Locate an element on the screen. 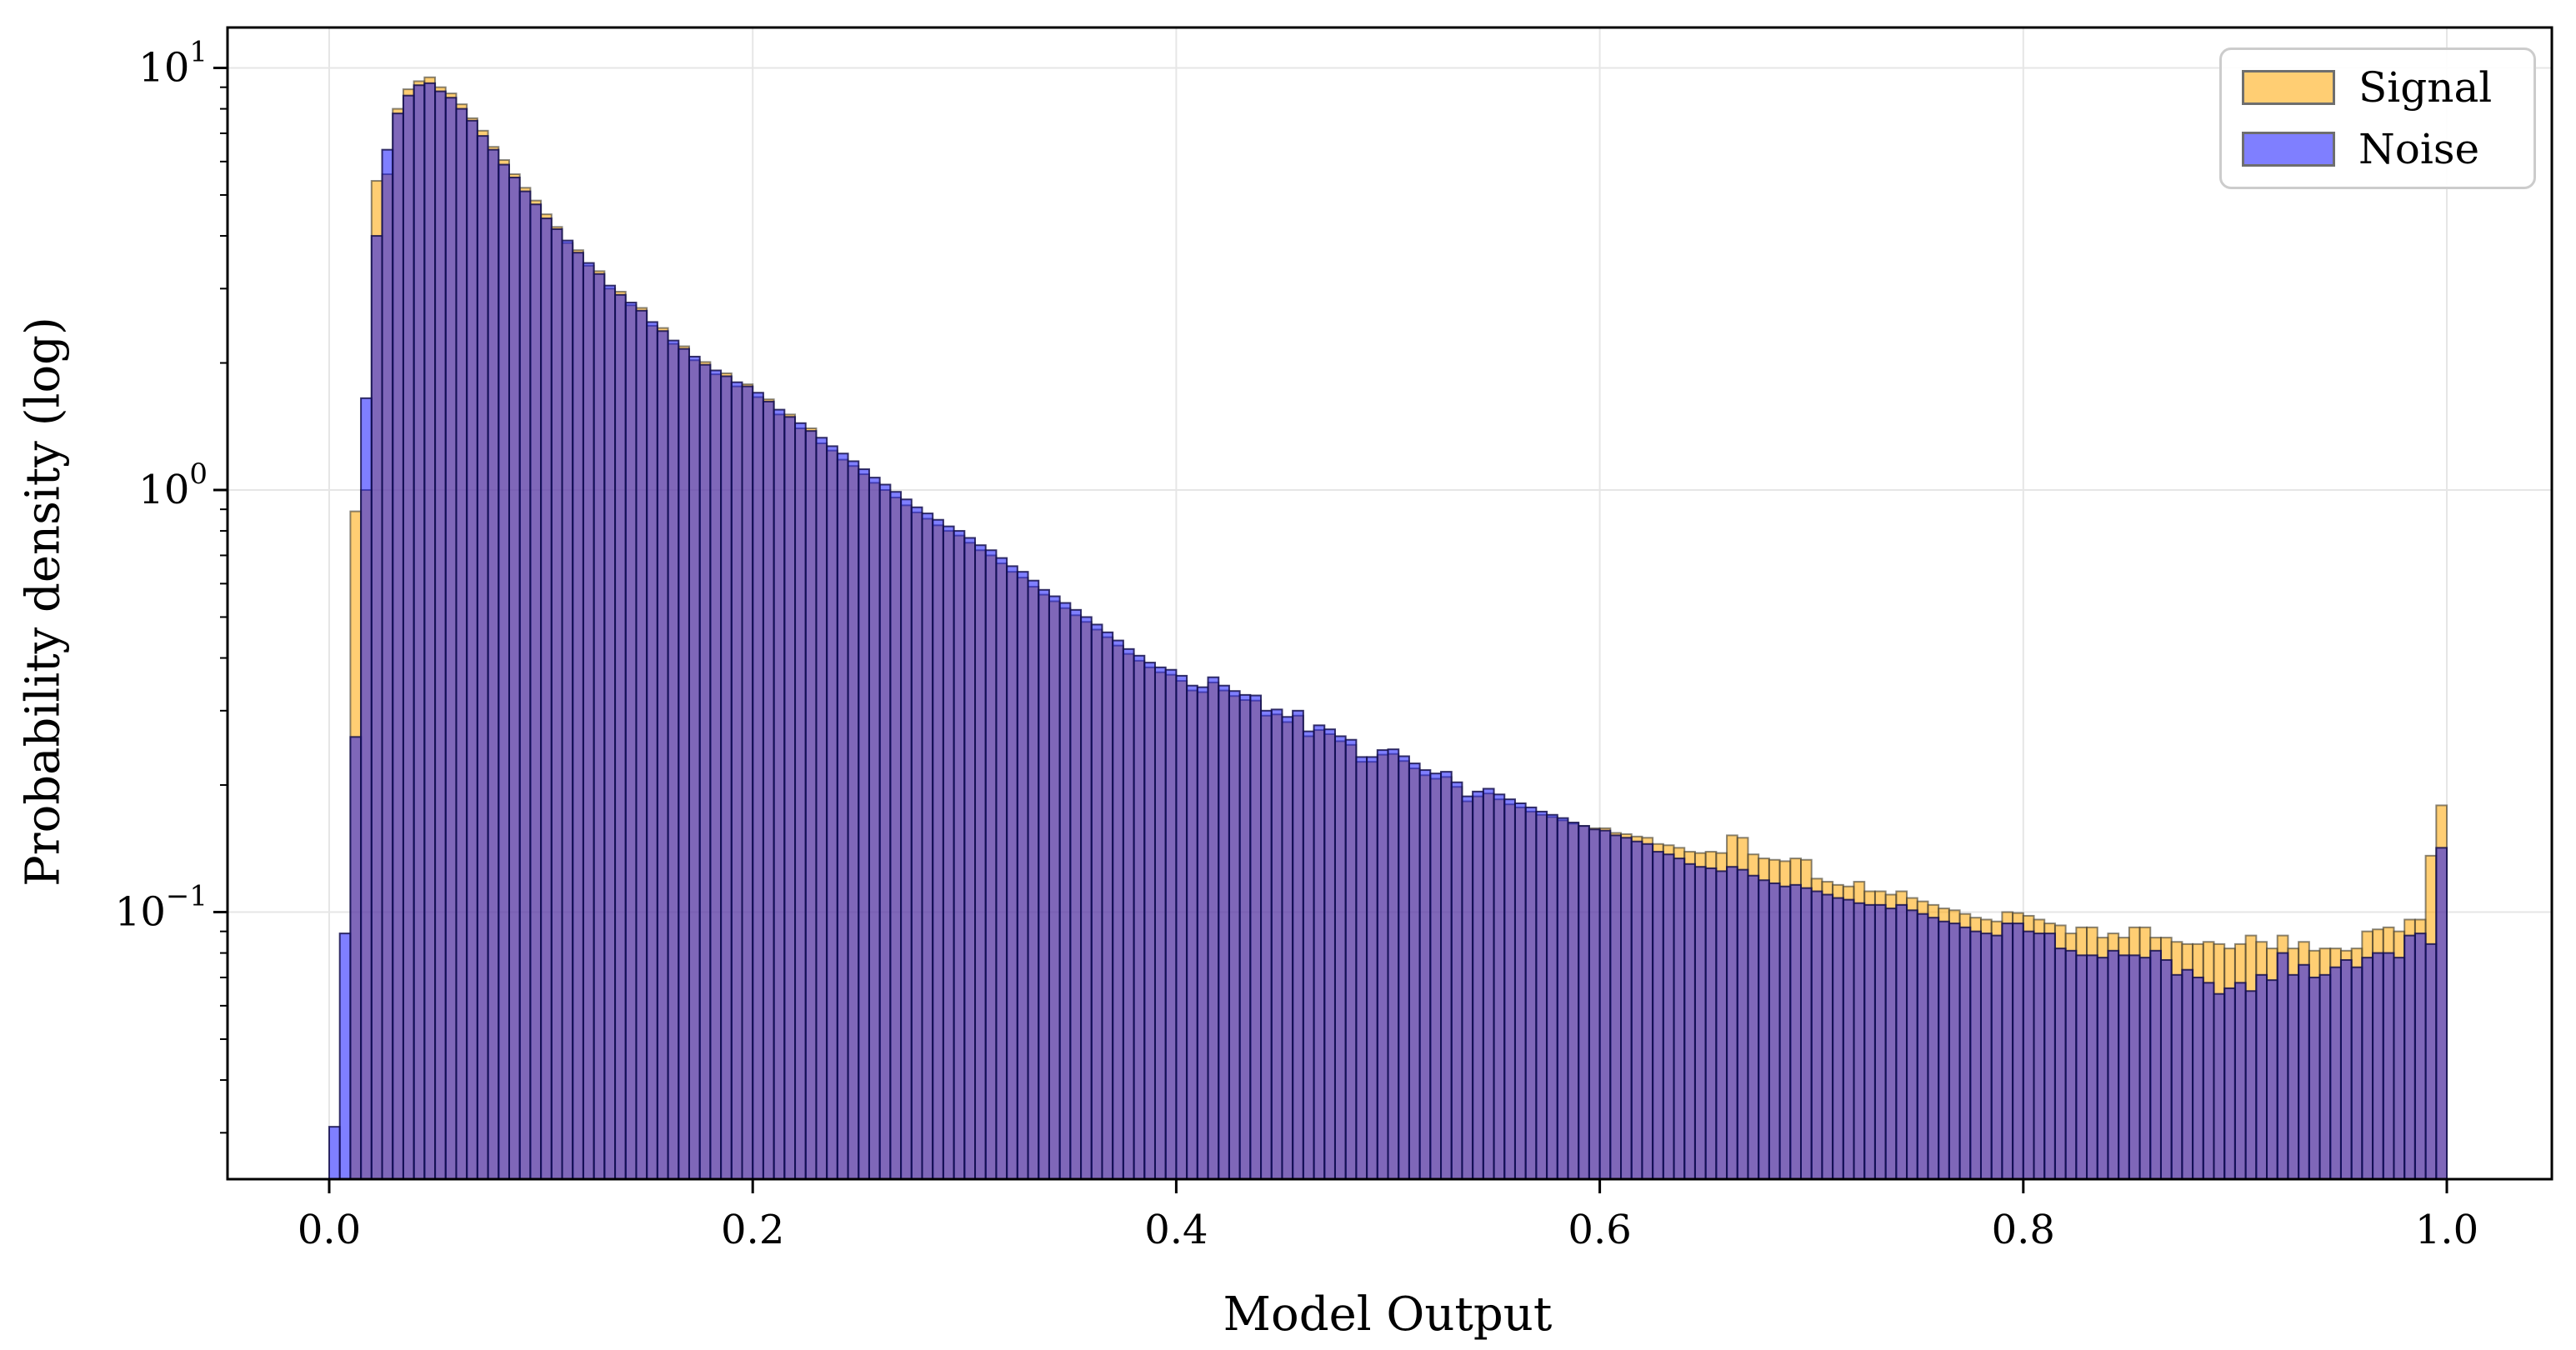 The image size is (2576, 1350). x-tick-label: 0.6 is located at coordinates (1599, 1230).